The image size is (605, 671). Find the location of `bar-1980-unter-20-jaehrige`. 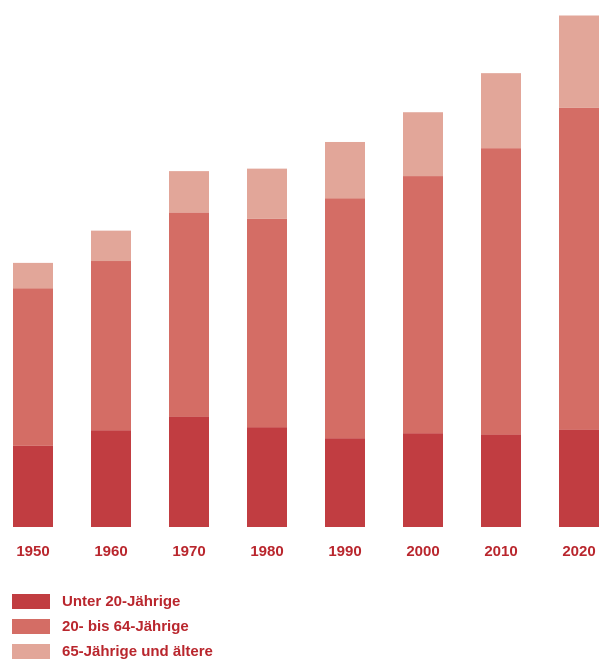

bar-1980-unter-20-jaehrige is located at coordinates (267, 477).